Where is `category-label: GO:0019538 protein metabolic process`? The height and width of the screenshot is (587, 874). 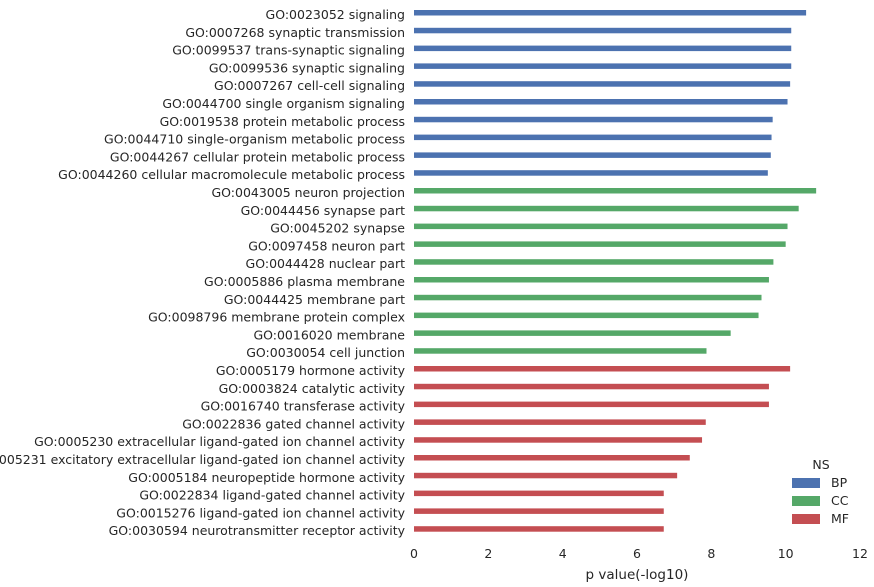 category-label: GO:0019538 protein metabolic process is located at coordinates (282, 121).